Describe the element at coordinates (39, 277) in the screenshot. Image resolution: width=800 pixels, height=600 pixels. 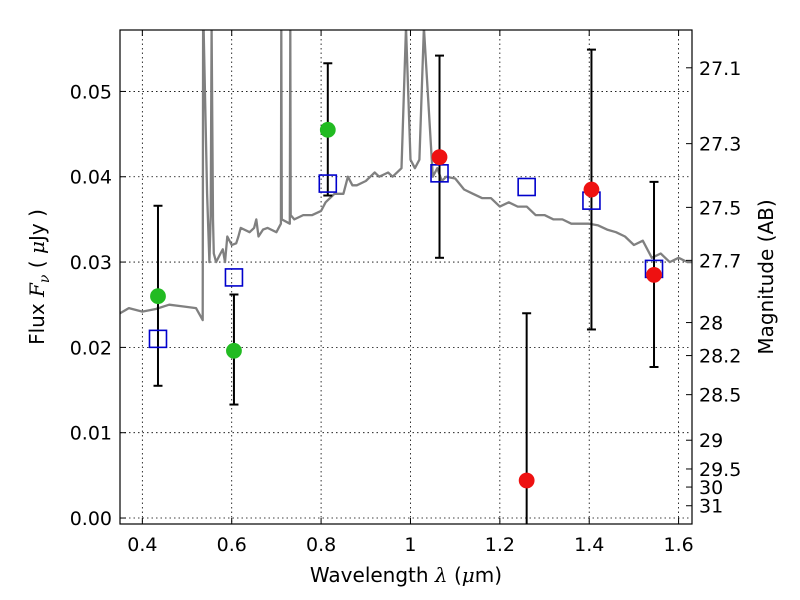
I see `y-axis-label: Flux Fν ( μJy )` at that location.